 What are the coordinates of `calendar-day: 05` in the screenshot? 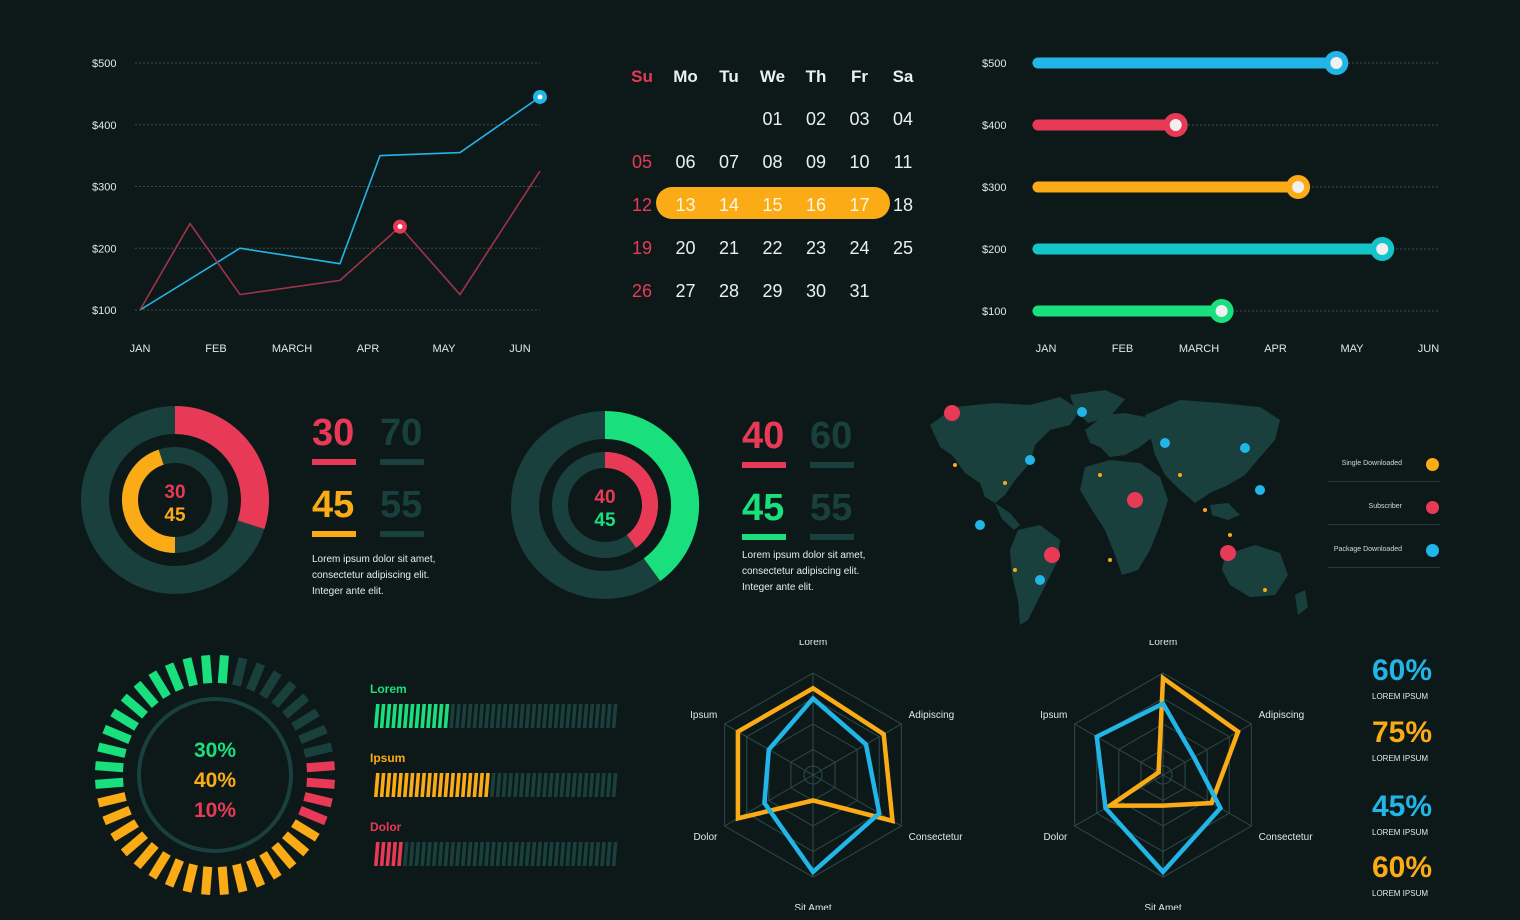 It's located at (642, 162).